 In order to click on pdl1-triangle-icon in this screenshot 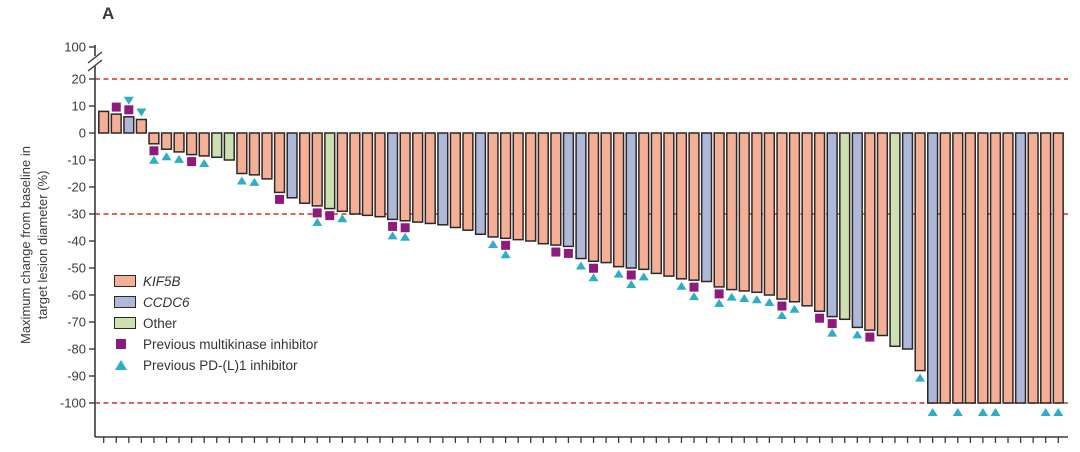, I will do `click(121, 365)`.